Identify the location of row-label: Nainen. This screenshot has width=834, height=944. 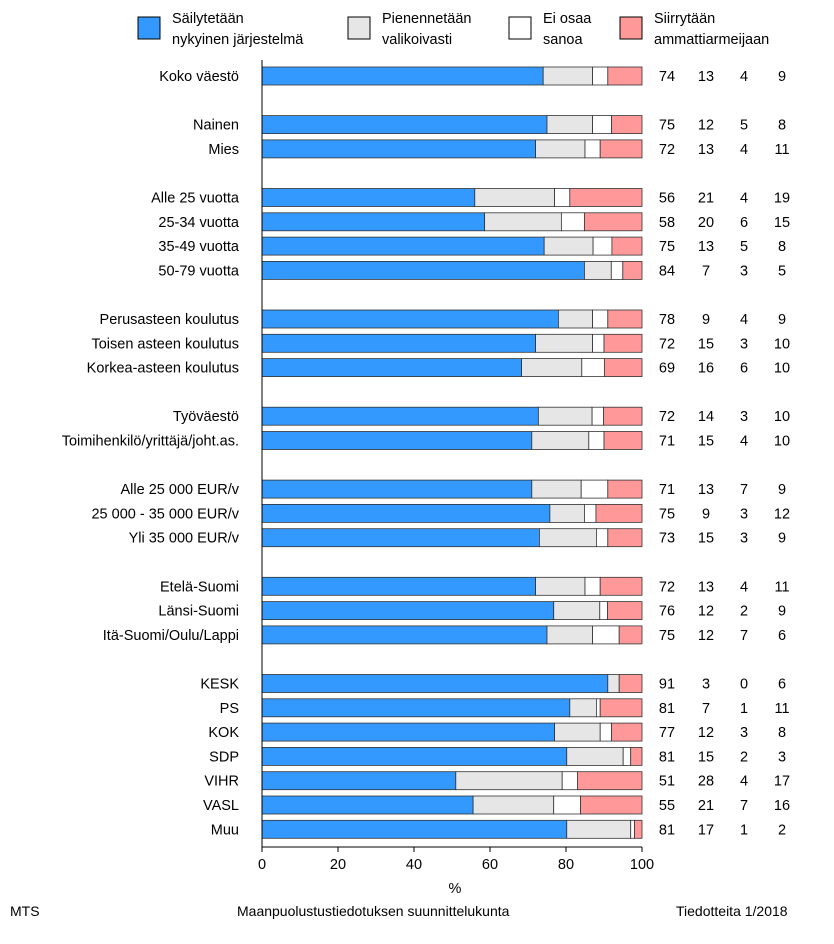
(216, 126).